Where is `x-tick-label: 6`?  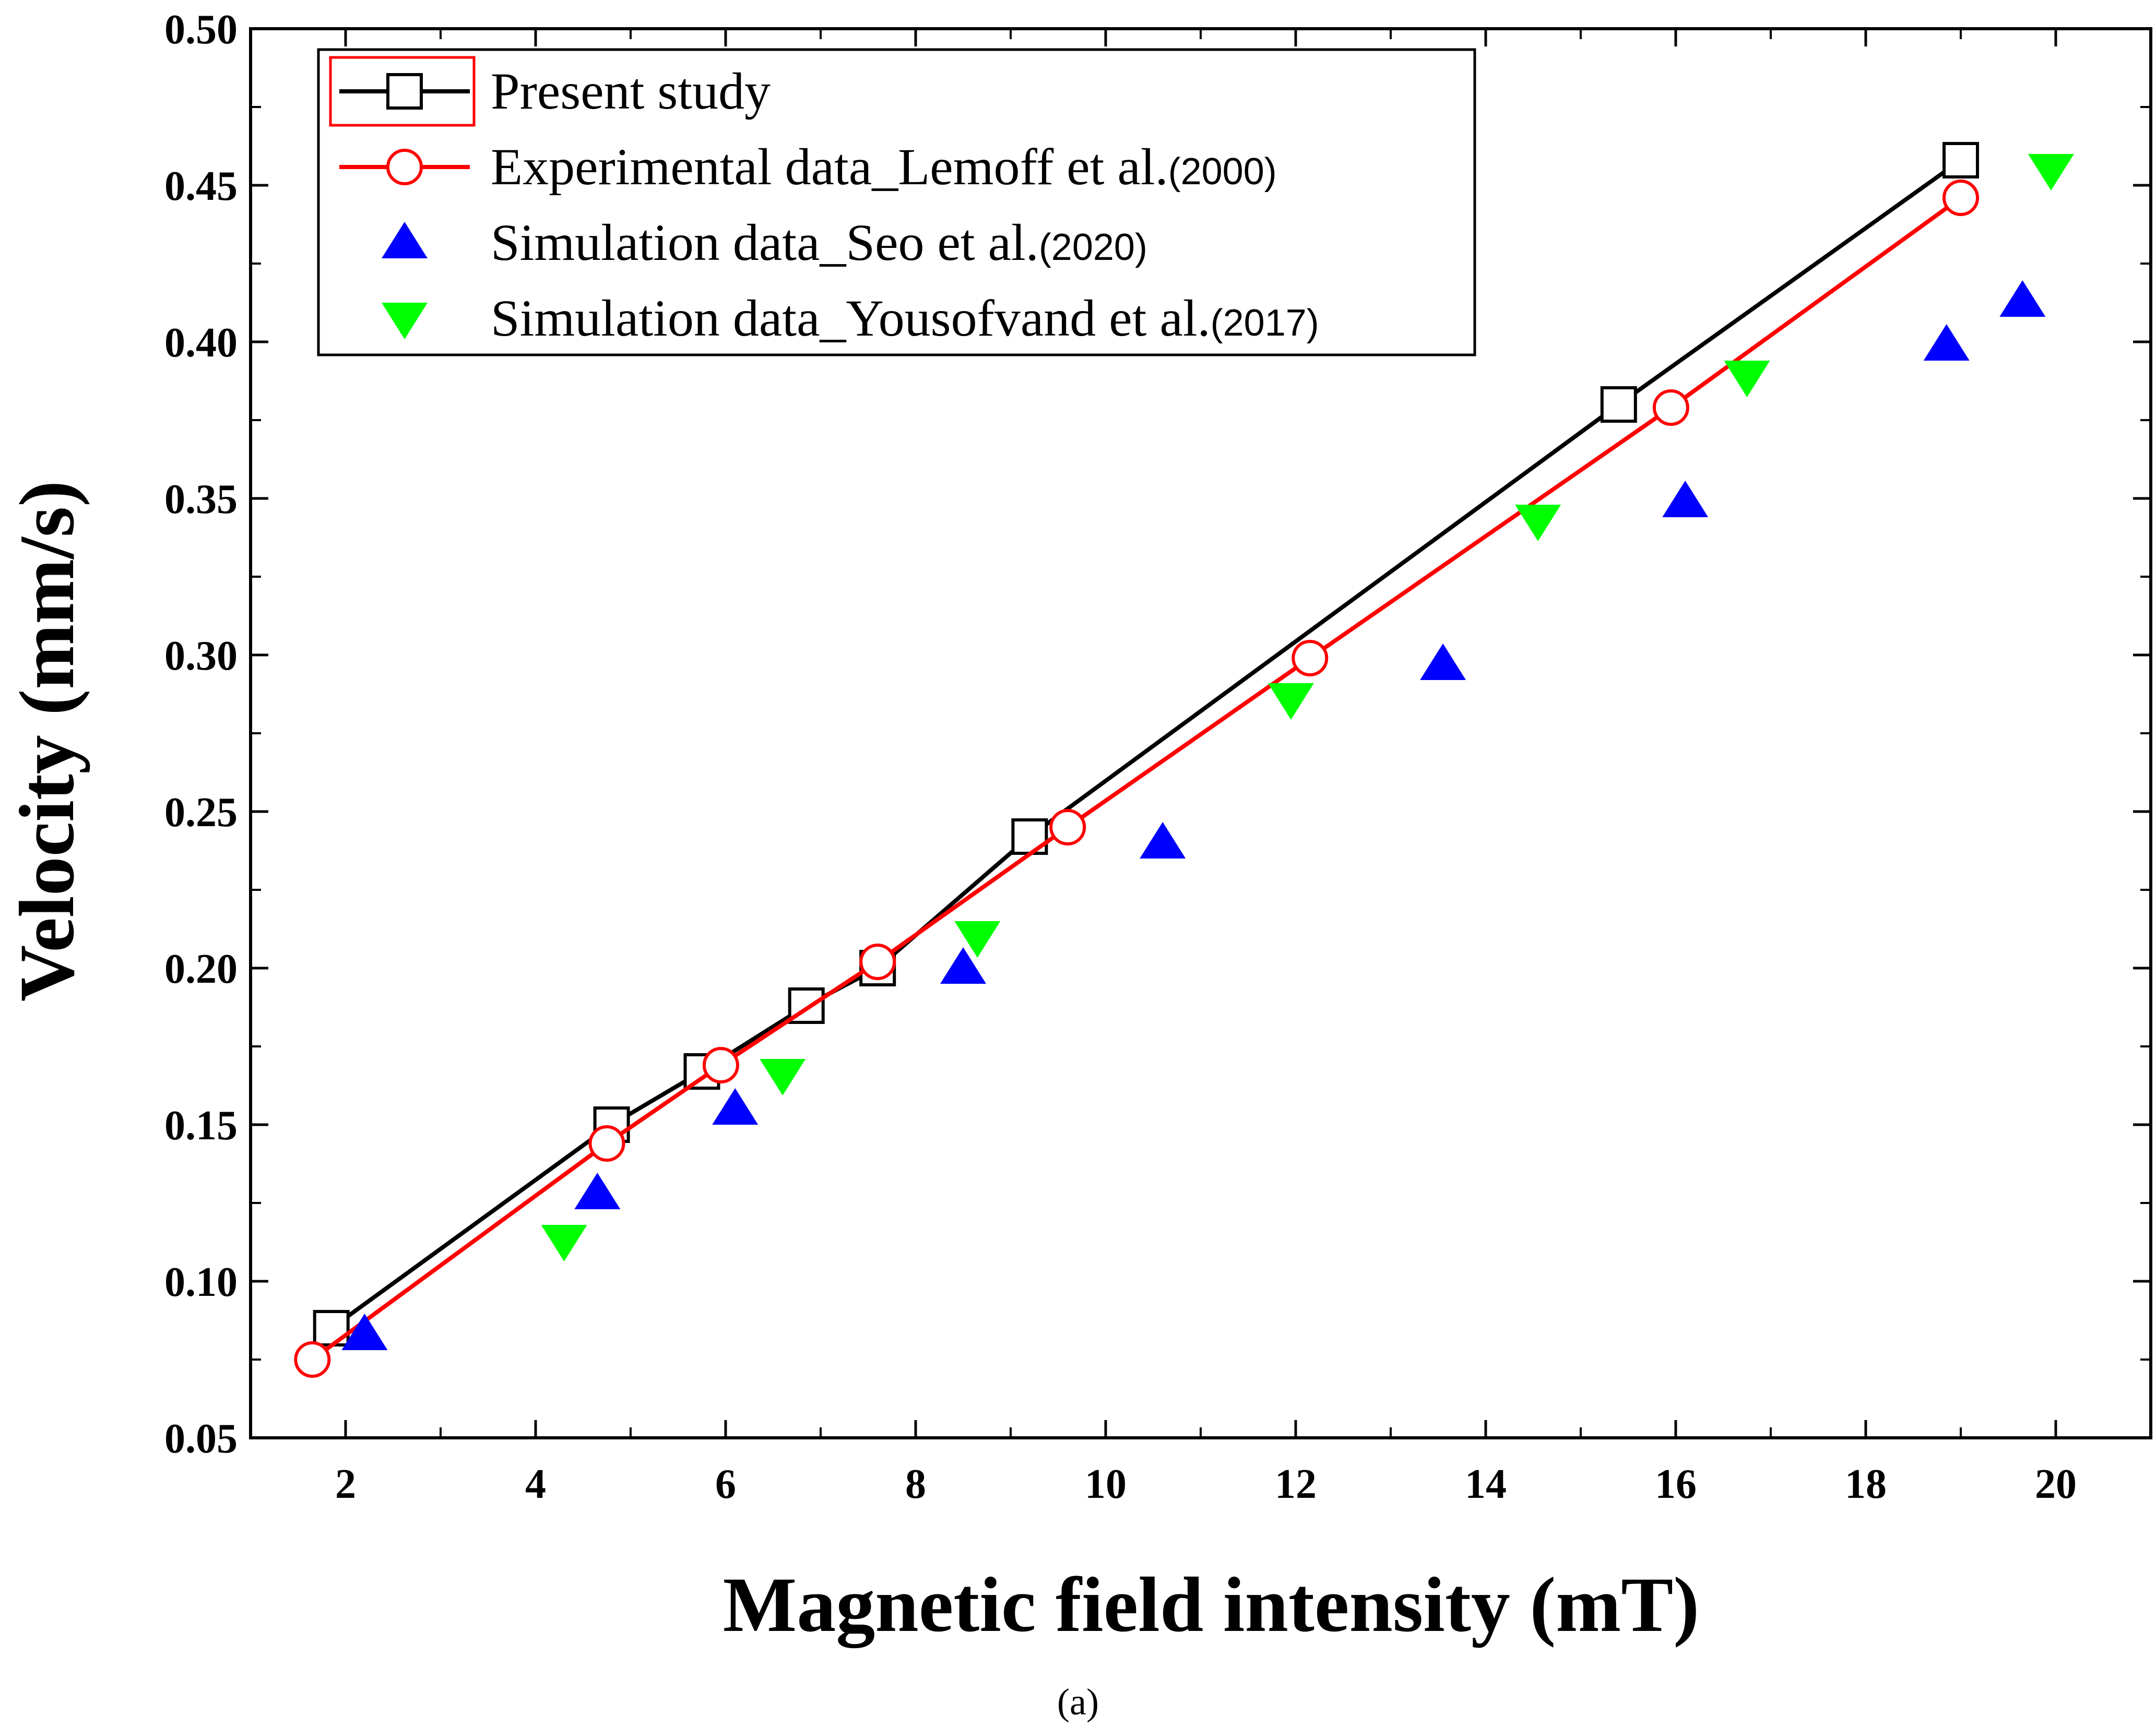
x-tick-label: 6 is located at coordinates (725, 1484).